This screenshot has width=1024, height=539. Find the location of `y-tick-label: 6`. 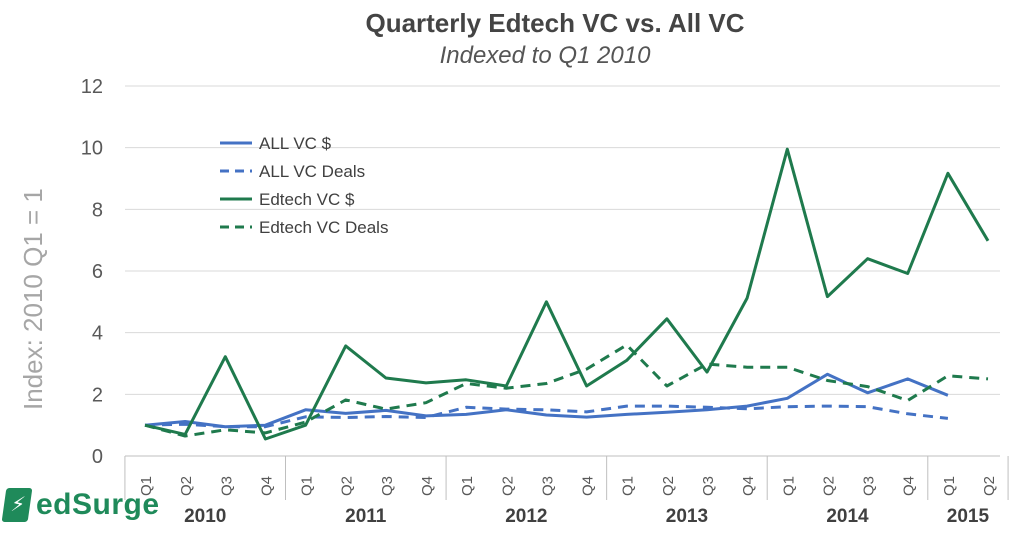

y-tick-label: 6 is located at coordinates (97, 272).